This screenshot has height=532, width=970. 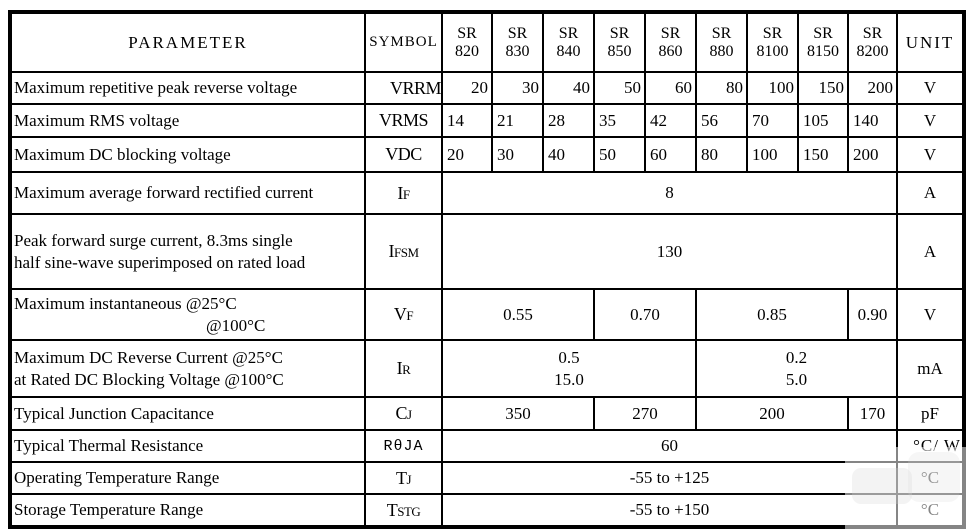 What do you see at coordinates (930, 193) in the screenshot?
I see `unit-max-average-forward-rectified-current: A` at bounding box center [930, 193].